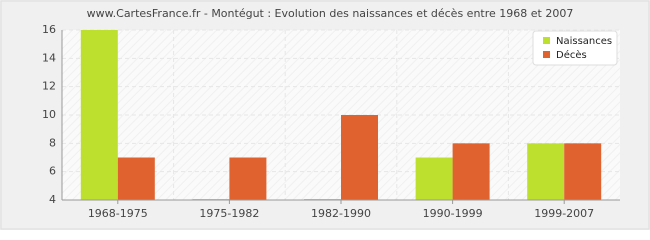  What do you see at coordinates (584, 41) in the screenshot?
I see `legend-label: Naissances` at bounding box center [584, 41].